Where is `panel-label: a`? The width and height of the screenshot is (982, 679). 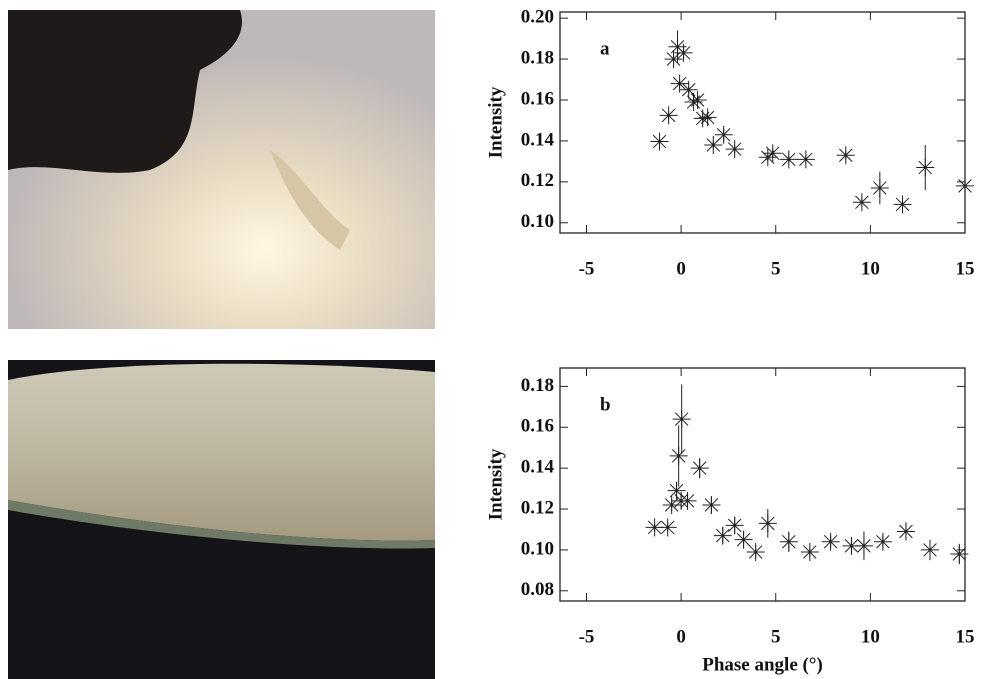 panel-label: a is located at coordinates (605, 48).